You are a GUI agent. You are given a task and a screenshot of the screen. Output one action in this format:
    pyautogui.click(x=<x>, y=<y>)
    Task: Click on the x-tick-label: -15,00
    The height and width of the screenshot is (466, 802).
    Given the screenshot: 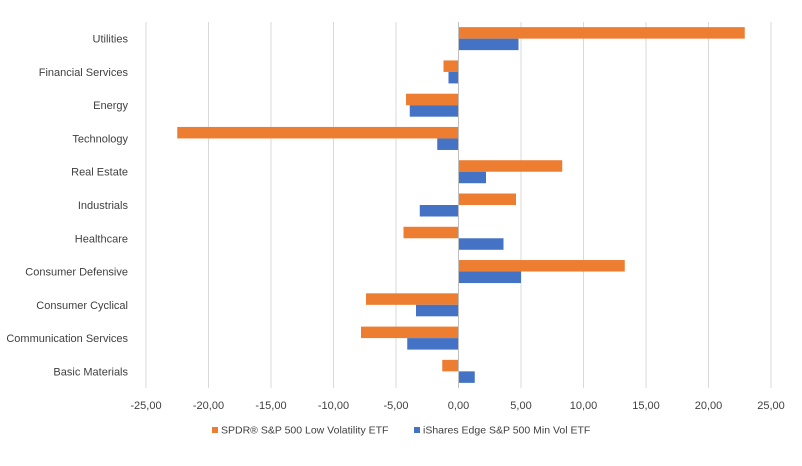 What is the action you would take?
    pyautogui.click(x=270, y=406)
    